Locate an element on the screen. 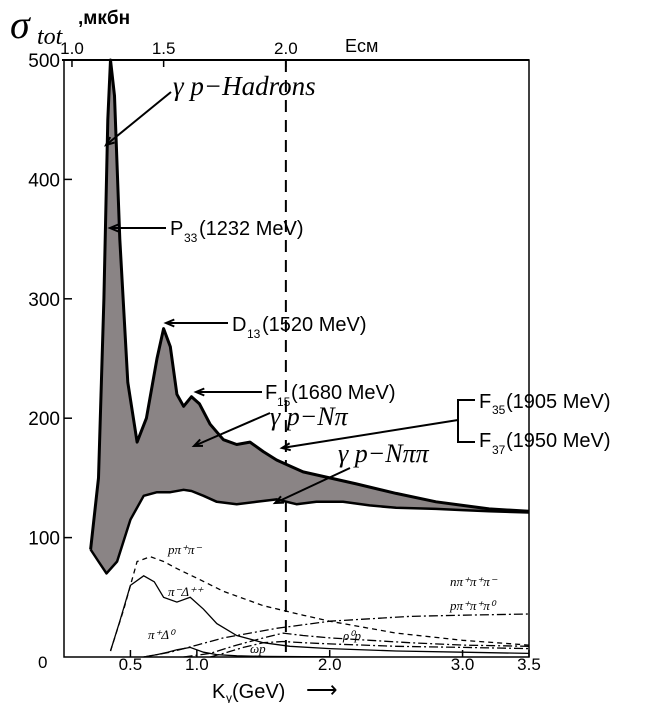 The width and height of the screenshot is (672, 703). label-ch-omega: ωp is located at coordinates (258, 648).